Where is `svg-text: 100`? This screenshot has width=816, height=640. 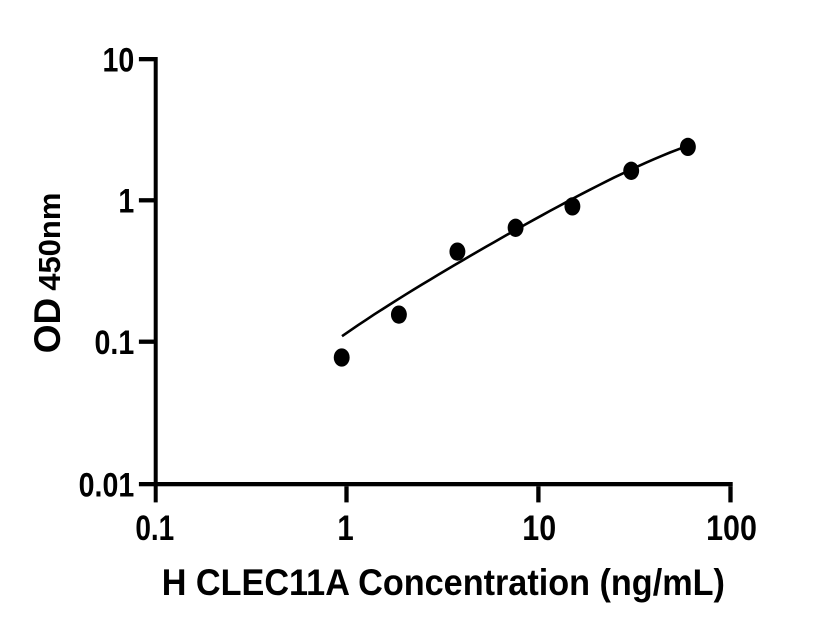 svg-text: 100 is located at coordinates (731, 527).